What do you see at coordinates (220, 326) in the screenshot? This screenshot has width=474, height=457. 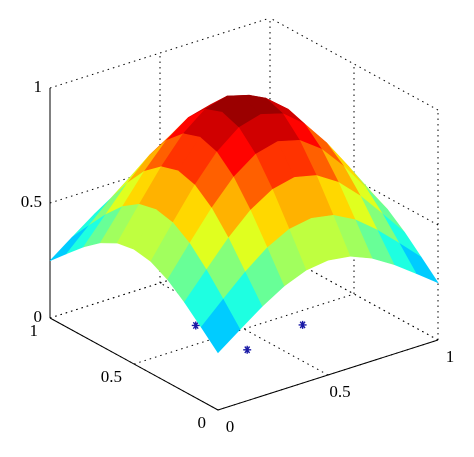 I see `surface-patch` at bounding box center [220, 326].